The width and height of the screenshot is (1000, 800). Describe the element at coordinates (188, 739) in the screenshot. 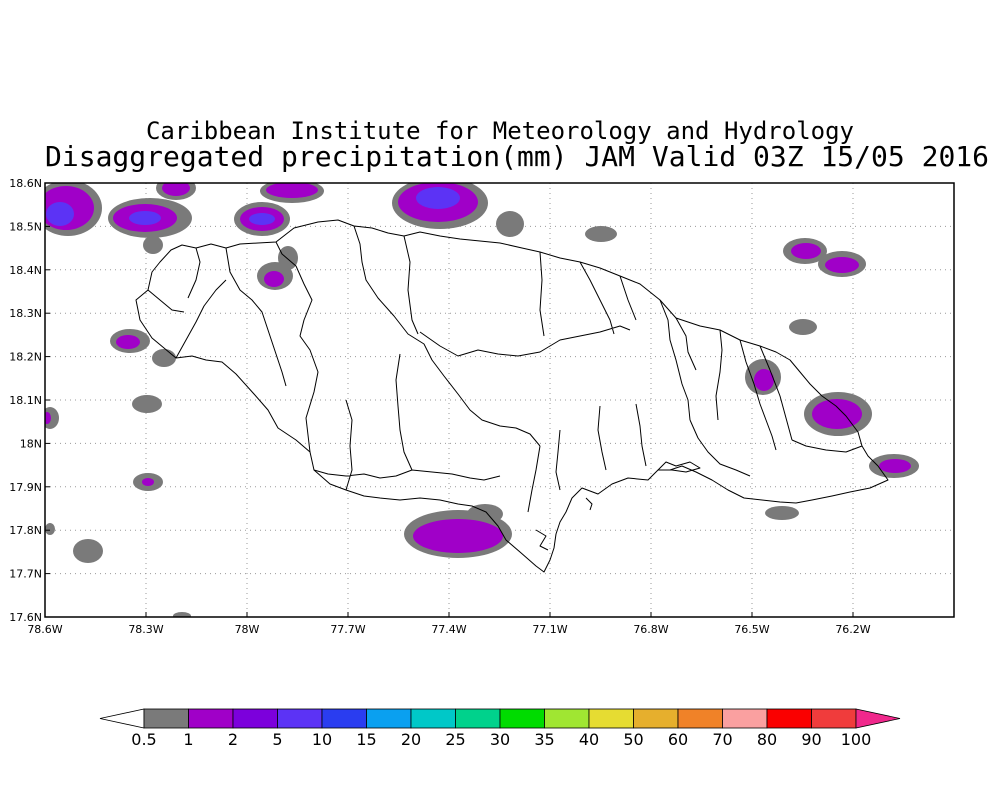

I see `scale-label: 1` at that location.